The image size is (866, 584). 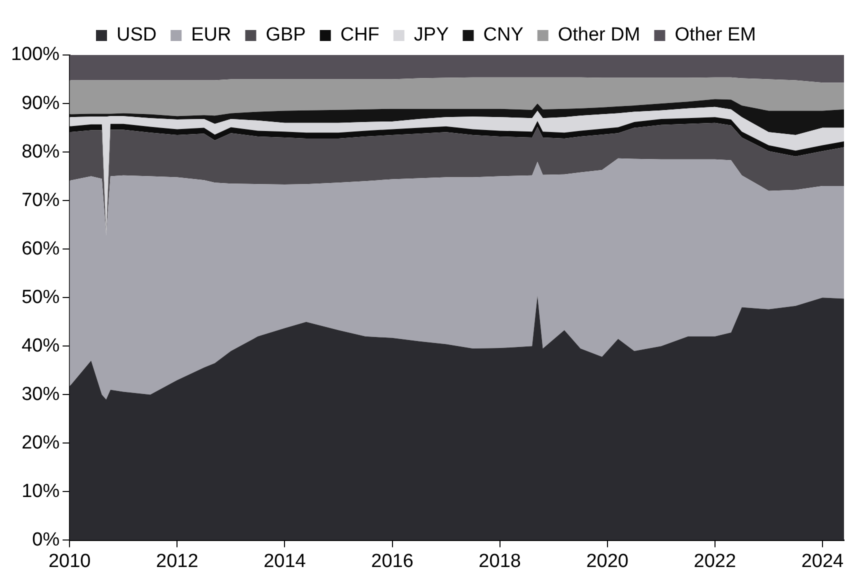 I want to click on legend-label: GBP, so click(x=286, y=35).